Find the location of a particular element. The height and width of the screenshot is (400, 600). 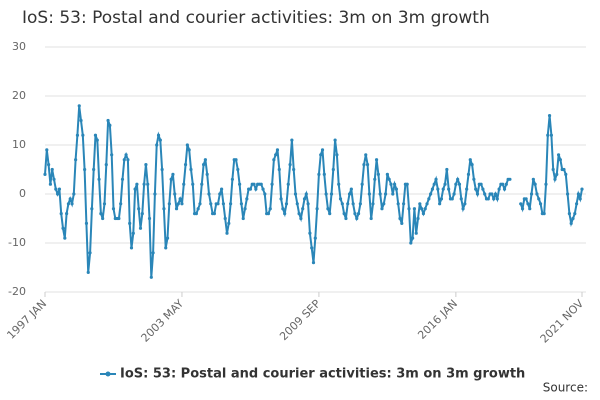

x-tick-label: 2021 NOV is located at coordinates (562, 321).